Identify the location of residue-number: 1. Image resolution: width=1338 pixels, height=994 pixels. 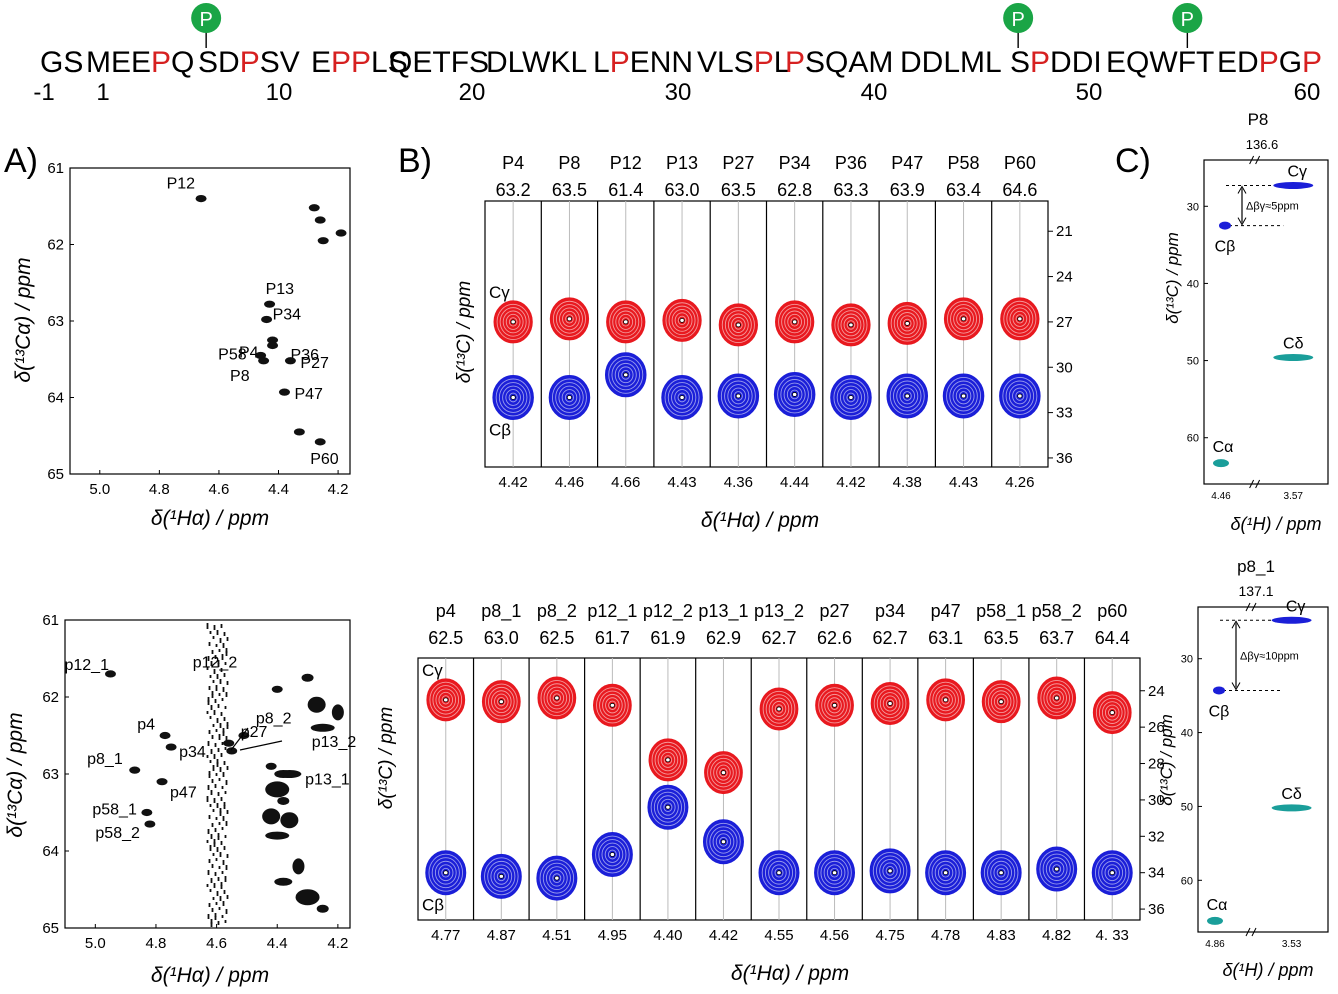
(102, 92).